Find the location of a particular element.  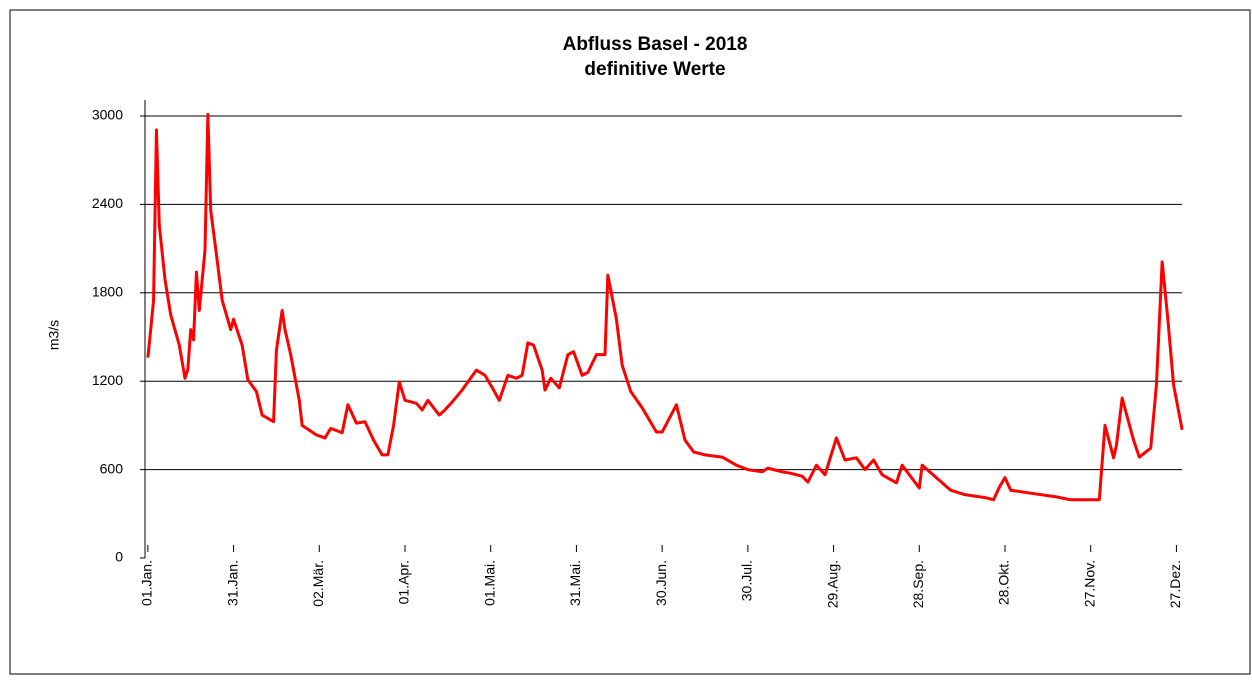

x-tick-label: 01.Mai. is located at coordinates (489, 583).